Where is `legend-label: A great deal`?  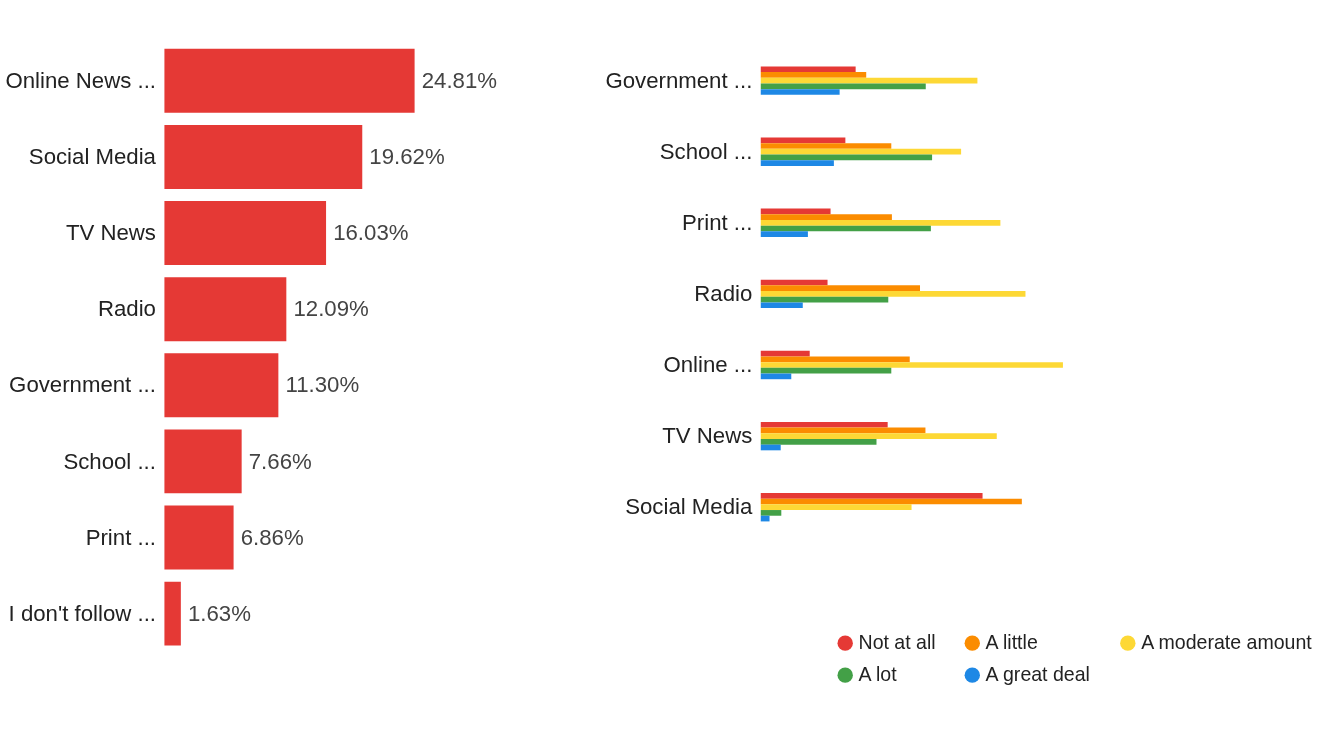 legend-label: A great deal is located at coordinates (1037, 674).